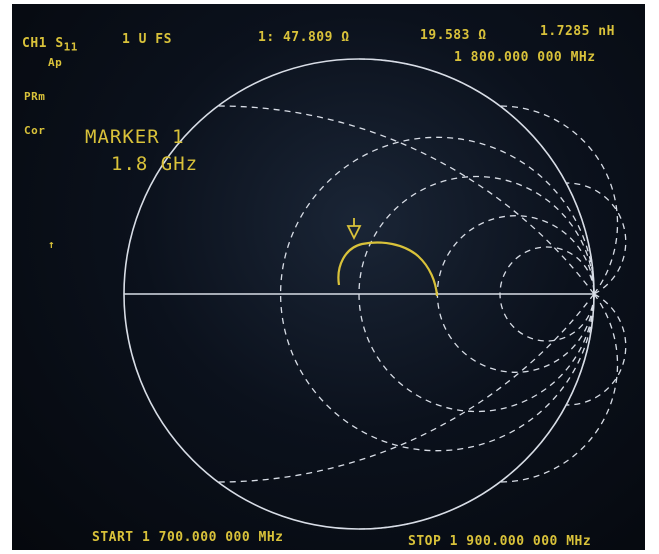  Describe the element at coordinates (354, 233) in the screenshot. I see `marker-1-symbol` at that location.